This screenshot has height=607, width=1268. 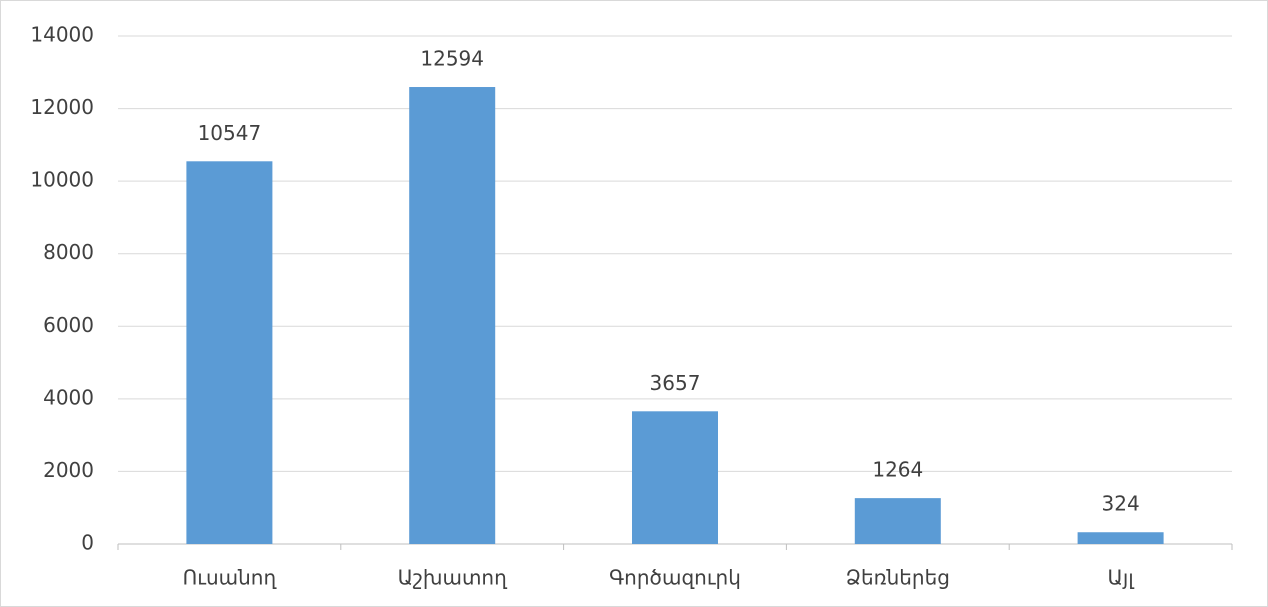 I want to click on data-label: 10547, so click(x=230, y=133).